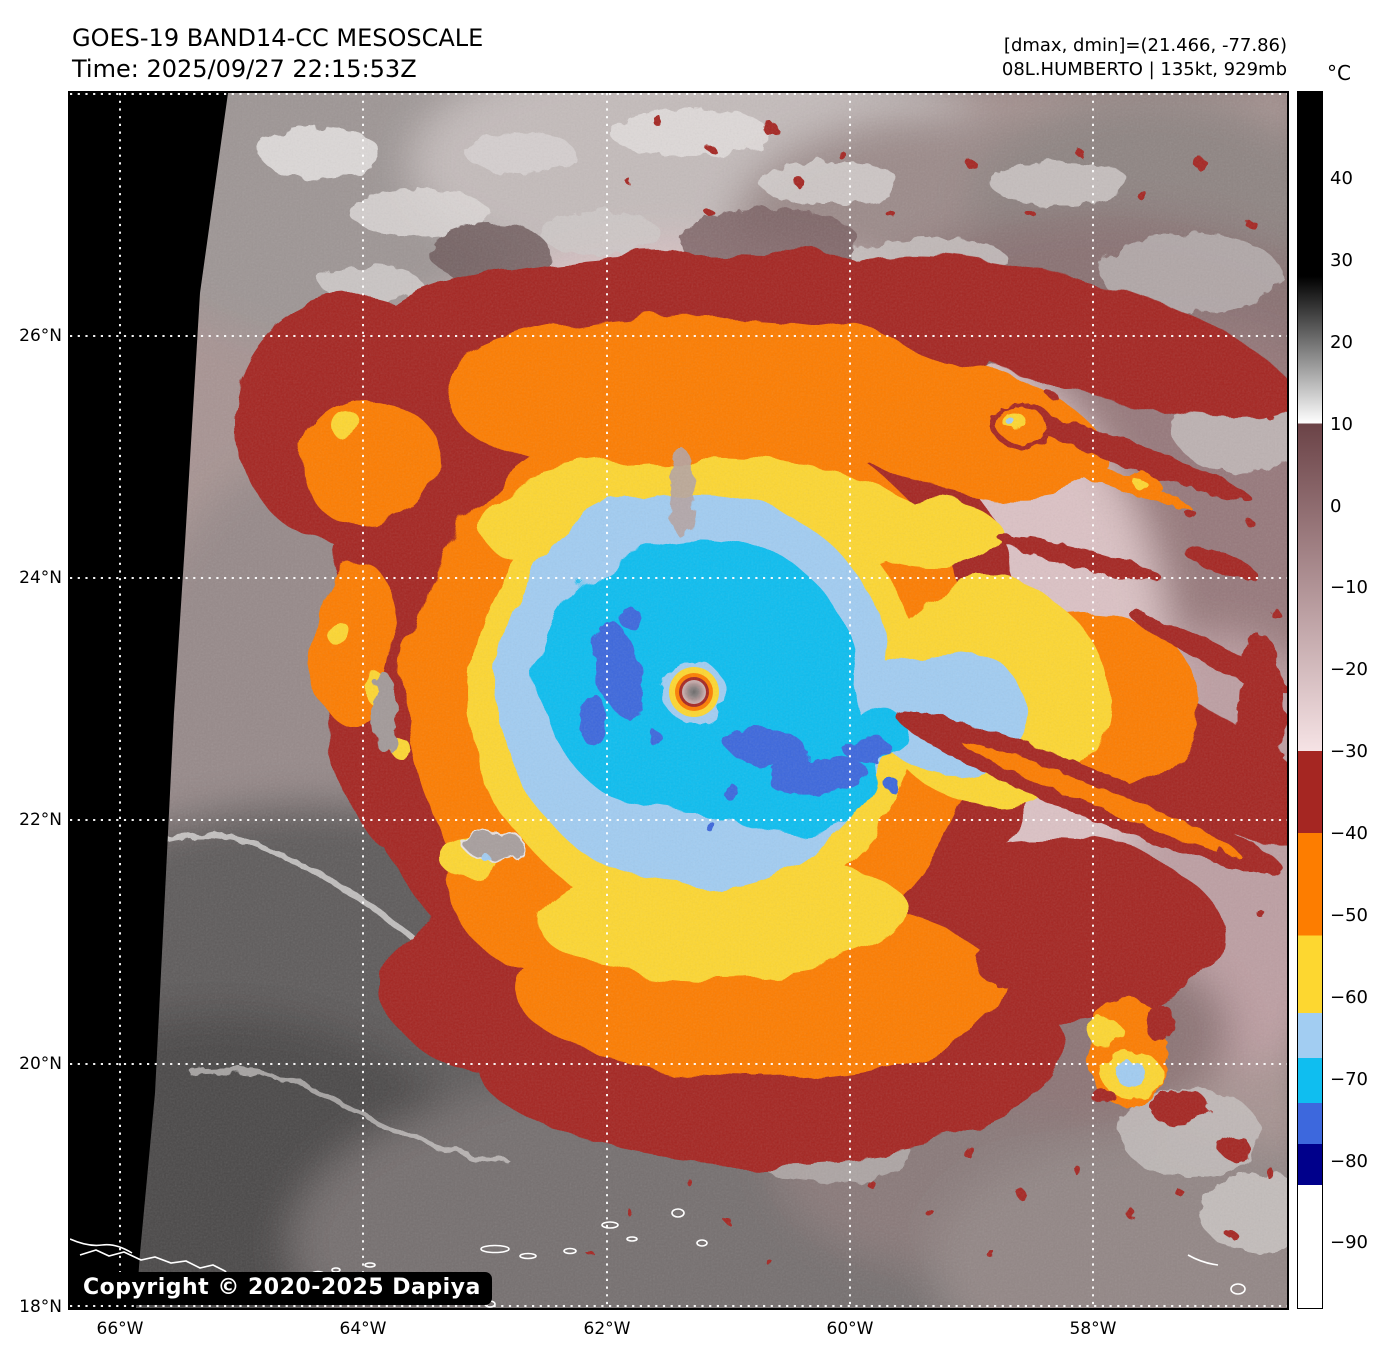 Image resolution: width=1390 pixels, height=1359 pixels. What do you see at coordinates (1349, 915) in the screenshot?
I see `colorbar-tick-label: −50` at bounding box center [1349, 915].